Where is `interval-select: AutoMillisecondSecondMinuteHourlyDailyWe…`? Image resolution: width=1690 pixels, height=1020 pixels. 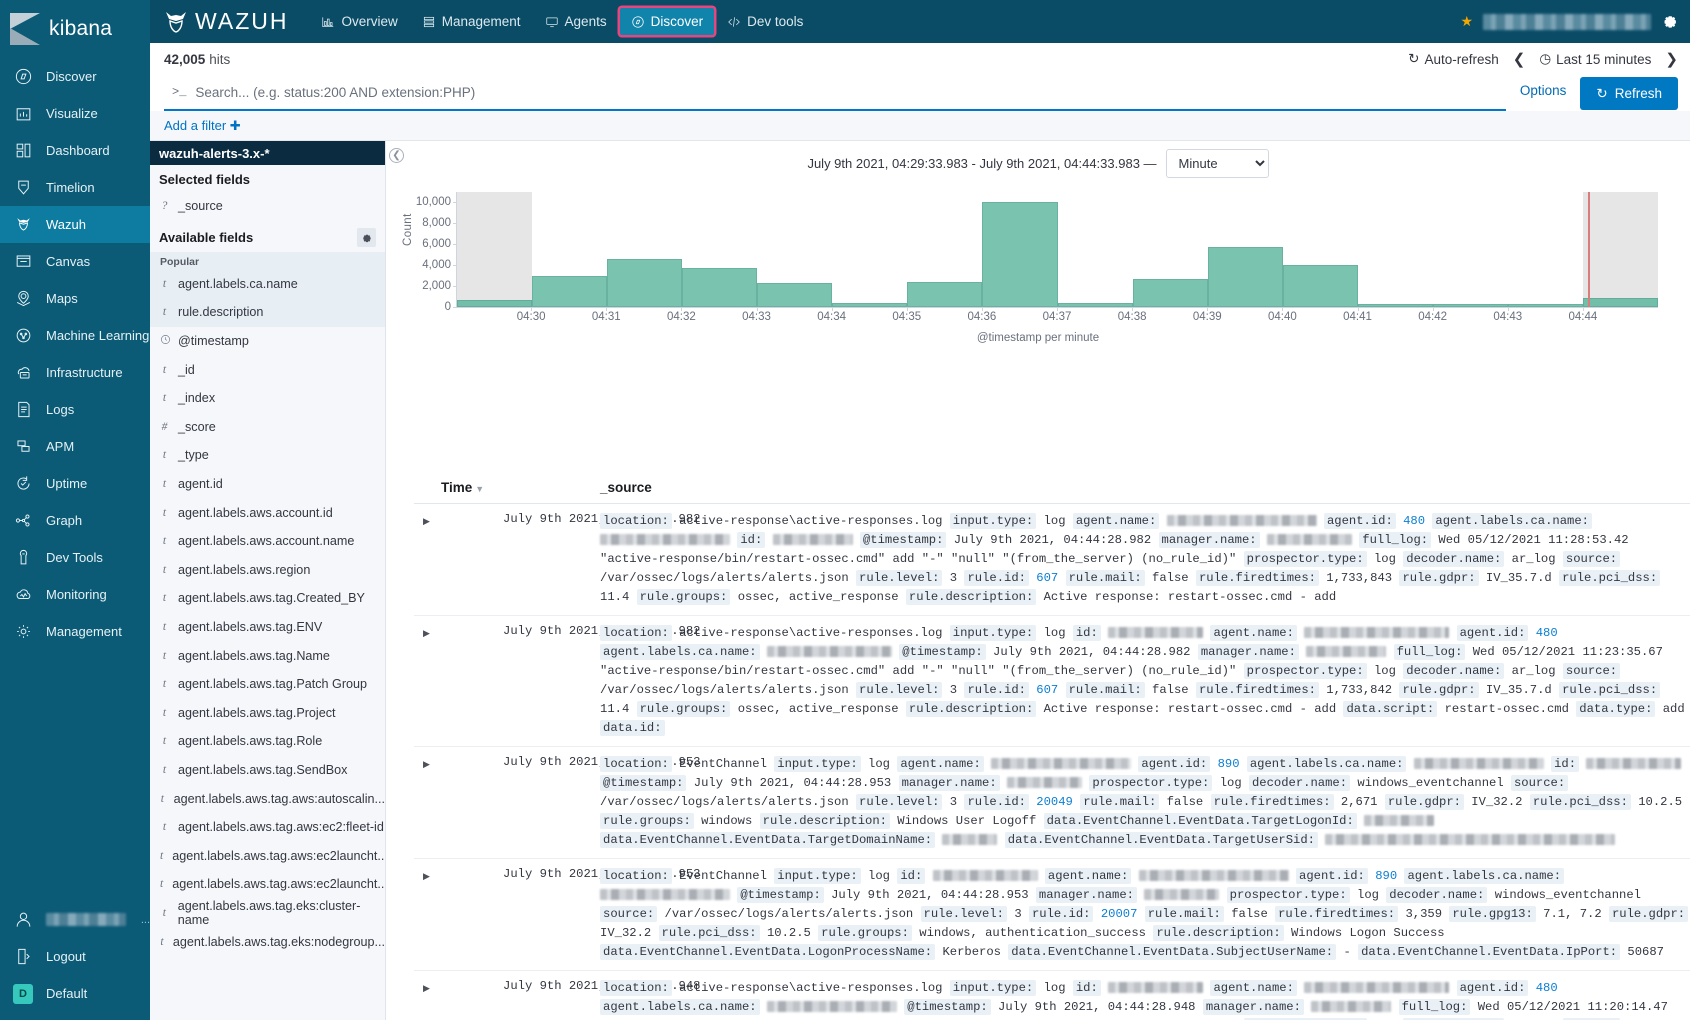
interval-select: AutoMillisecondSecondMinuteHourlyDailyWe… is located at coordinates (1217, 163).